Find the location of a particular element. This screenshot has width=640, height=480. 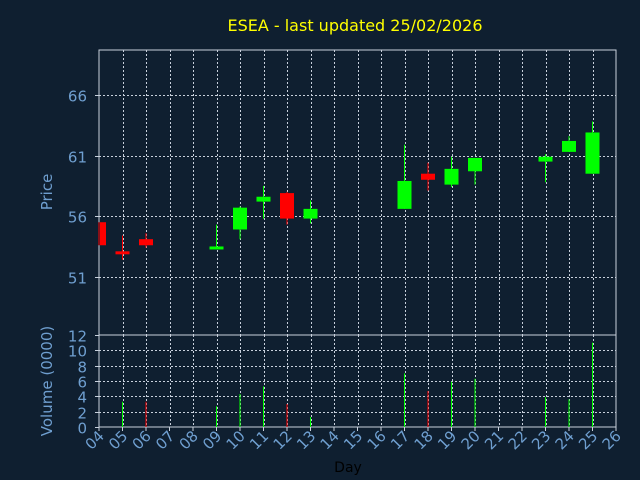

volume-tick-label: 0 is located at coordinates (82, 429).